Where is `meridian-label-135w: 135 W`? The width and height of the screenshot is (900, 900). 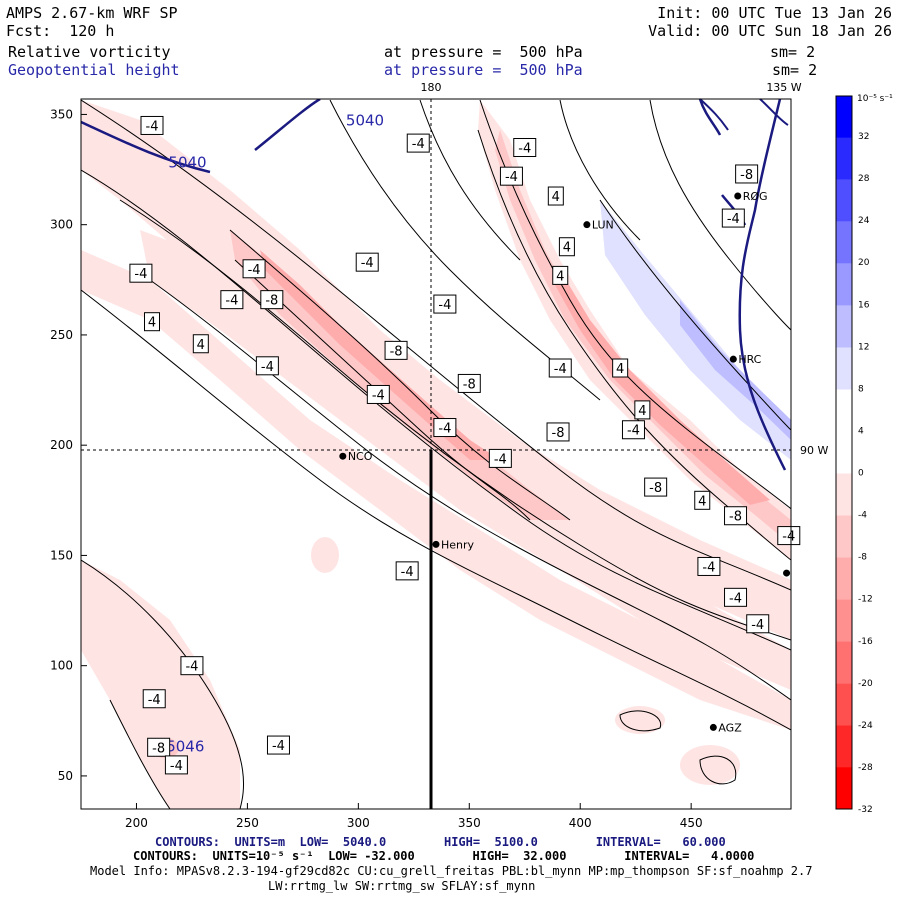 meridian-label-135w: 135 W is located at coordinates (783, 87).